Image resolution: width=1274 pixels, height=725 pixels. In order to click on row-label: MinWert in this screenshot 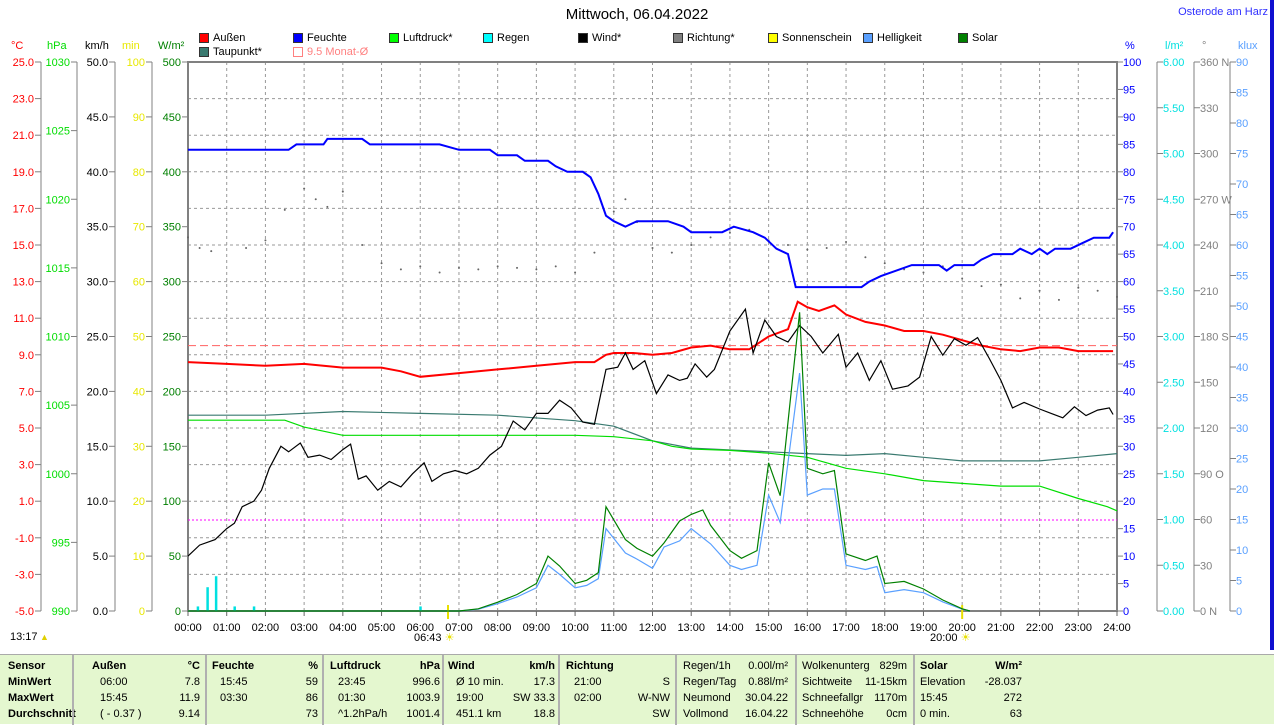, I will do `click(30, 682)`.